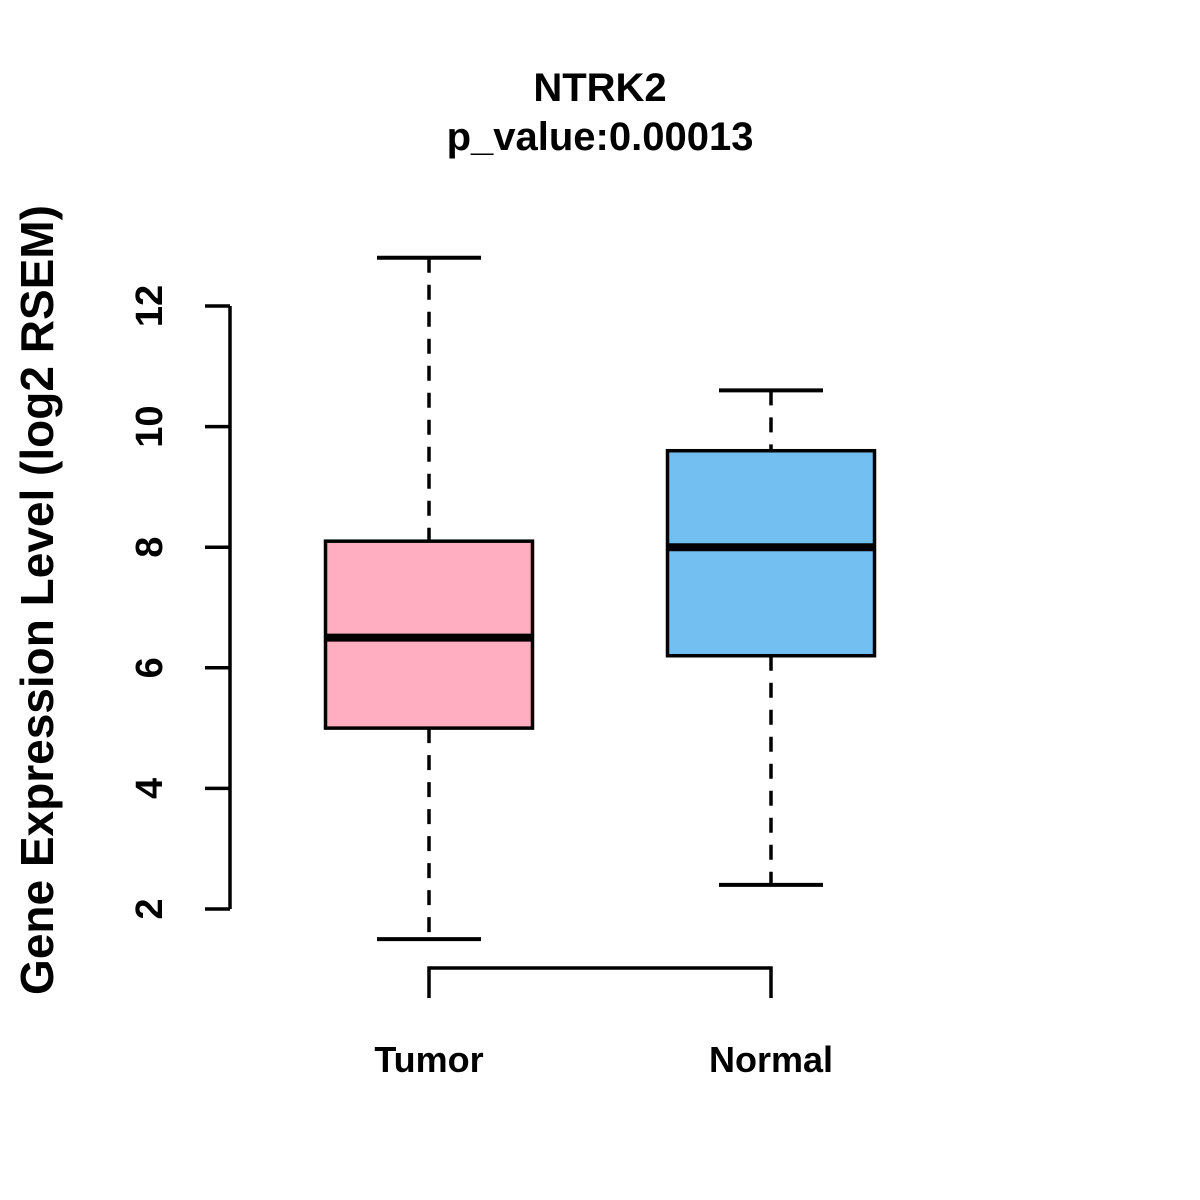  I want to click on y-axis-tick-label: 10, so click(150, 426).